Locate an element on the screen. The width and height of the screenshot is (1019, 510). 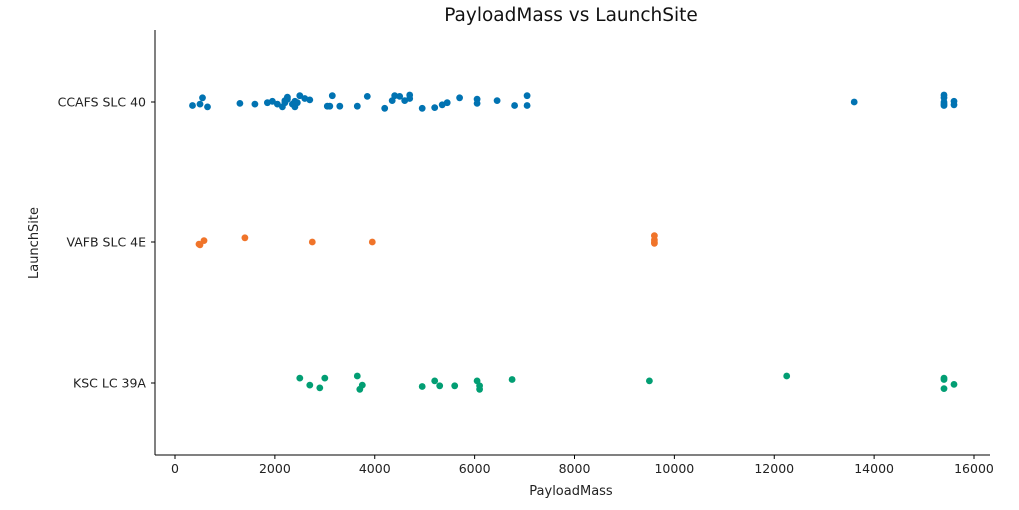
y-axis-label: LaunchSite is located at coordinates (34, 243).